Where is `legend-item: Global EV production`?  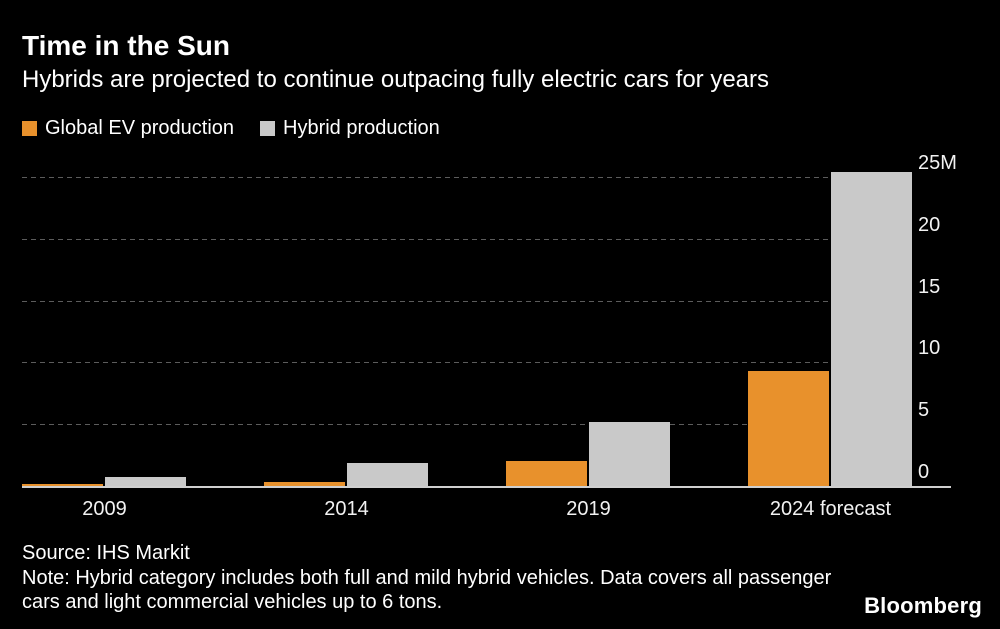
legend-item: Global EV production is located at coordinates (128, 128).